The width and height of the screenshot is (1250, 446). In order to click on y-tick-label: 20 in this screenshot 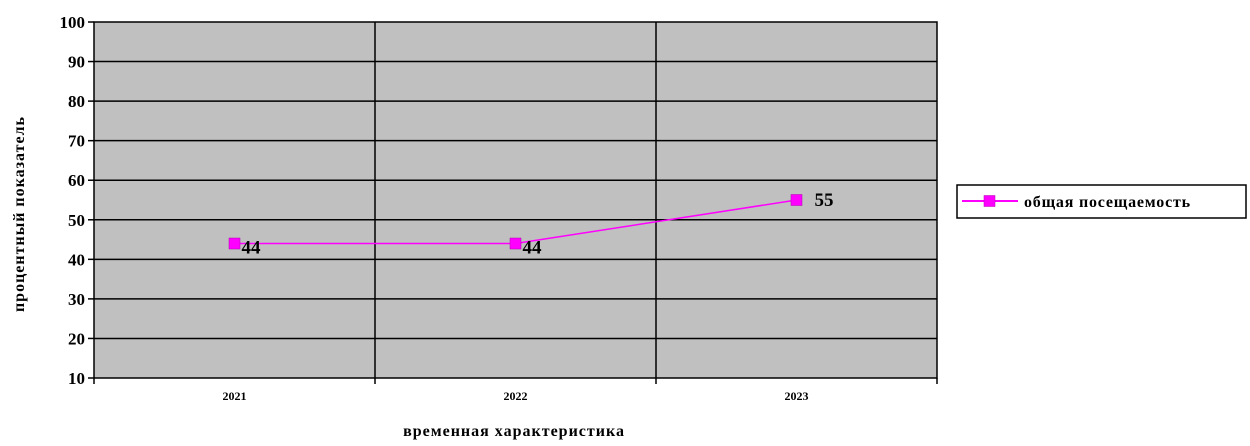, I will do `click(76, 338)`.